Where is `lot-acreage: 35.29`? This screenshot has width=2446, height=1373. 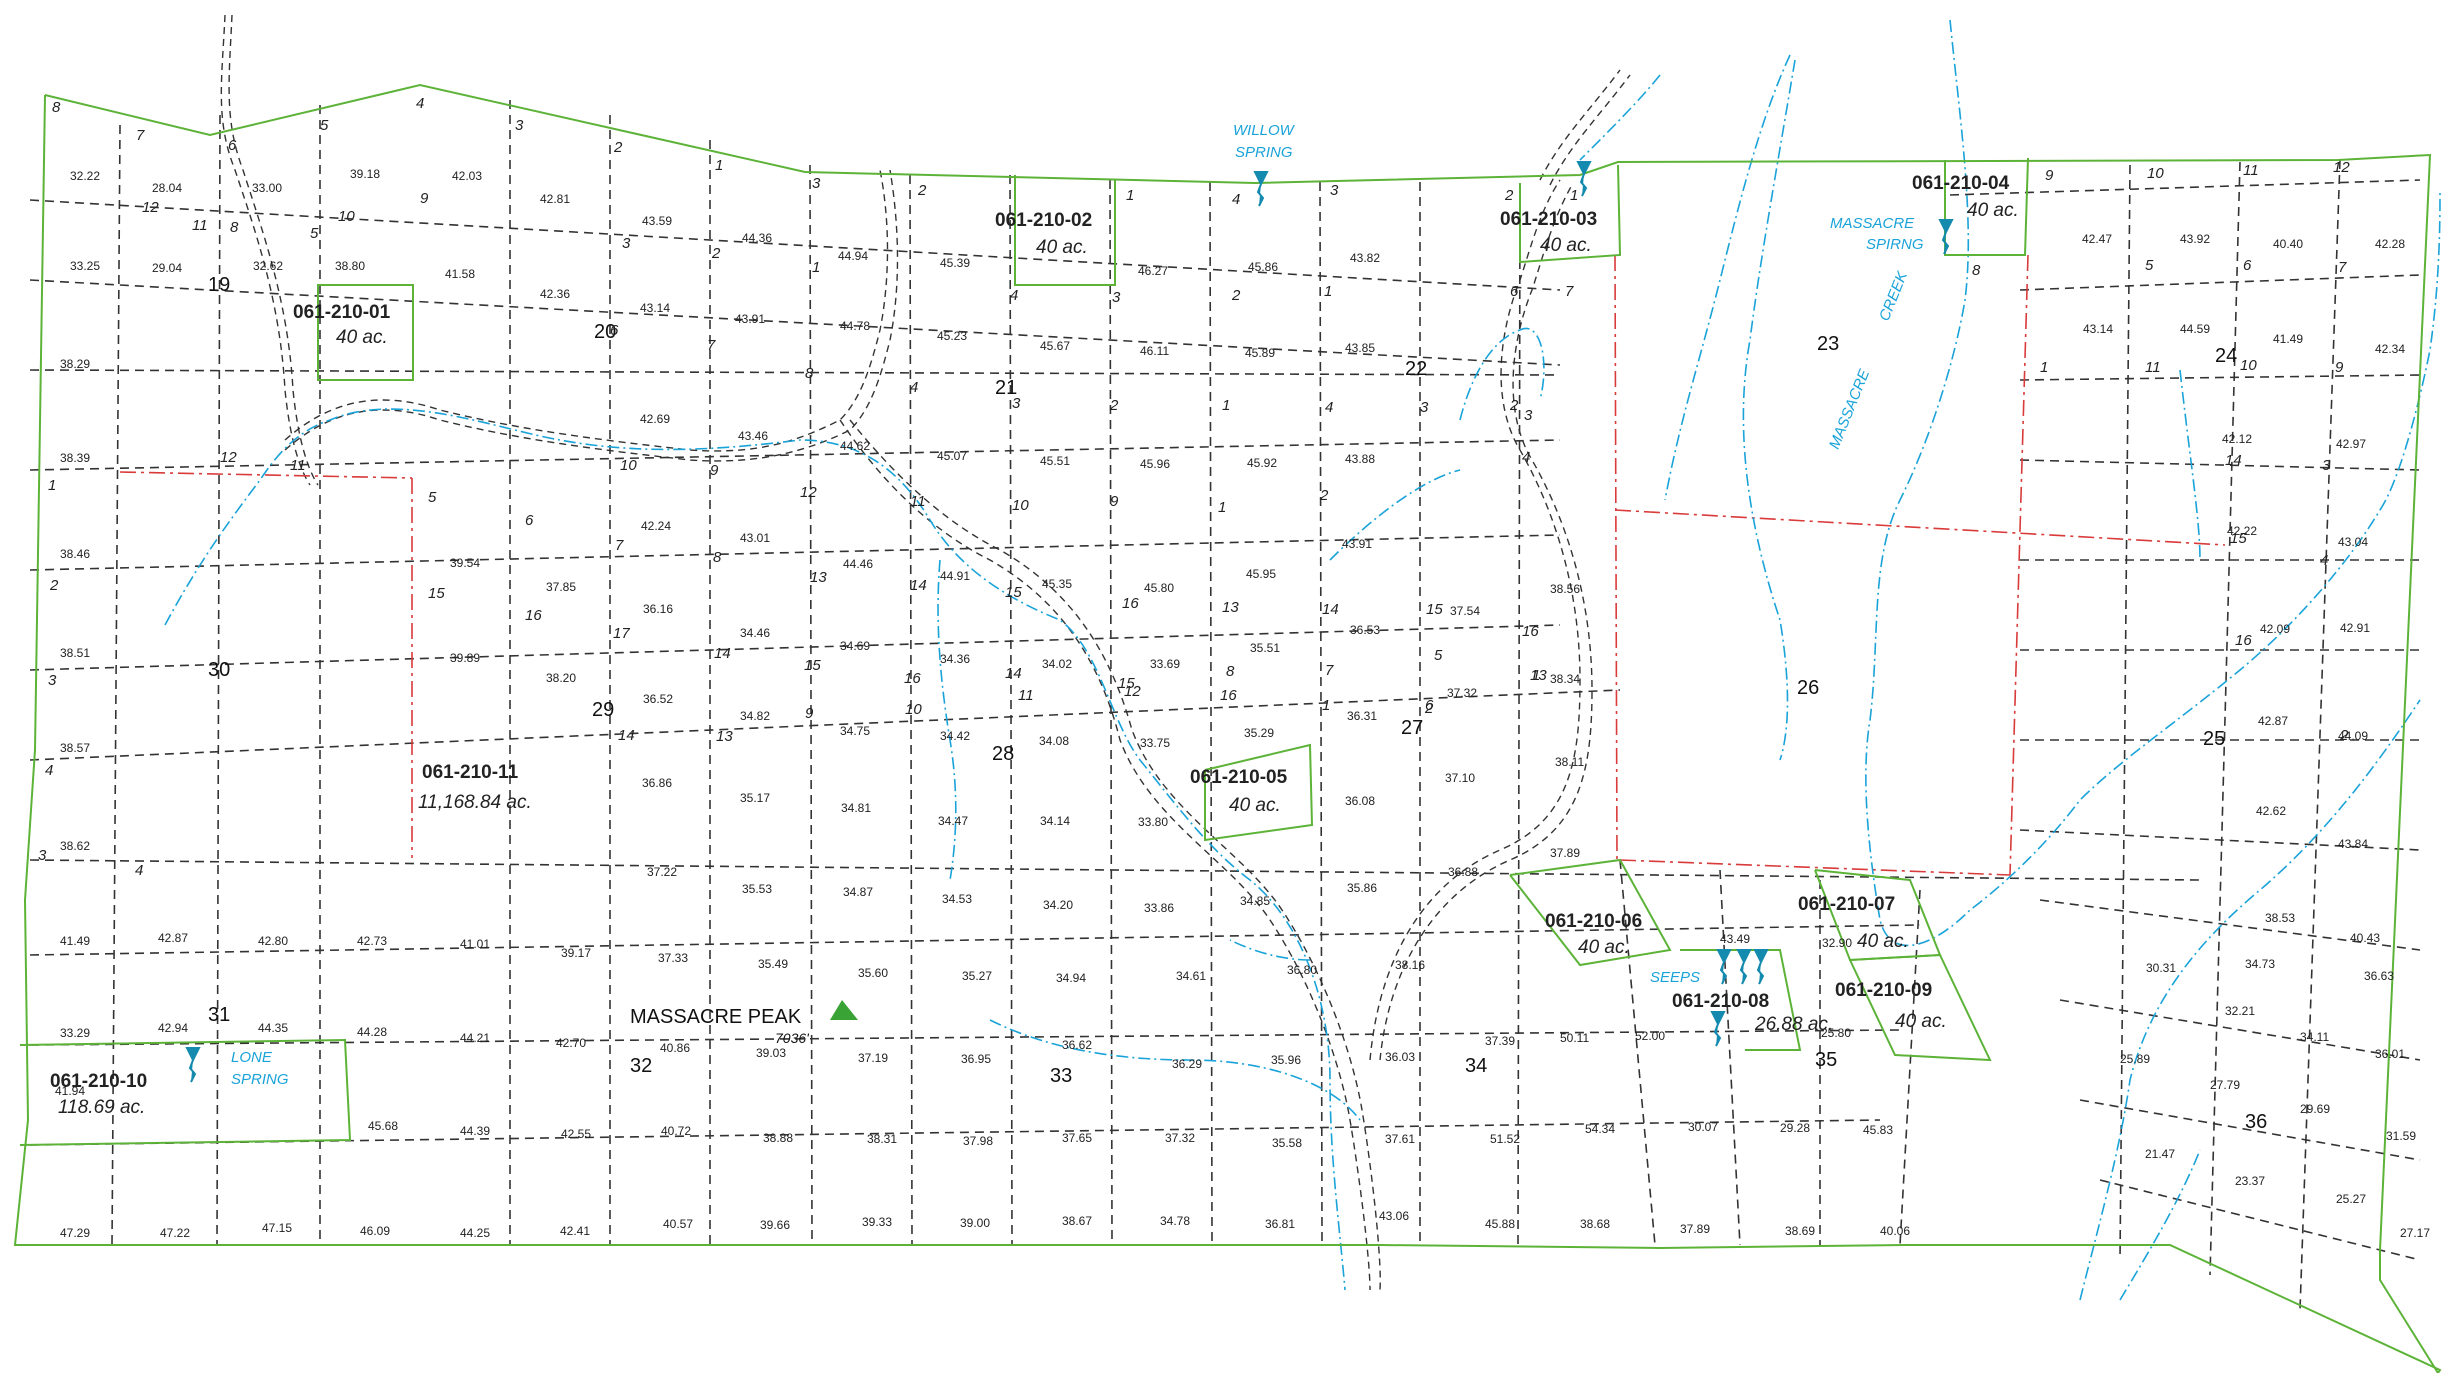
lot-acreage: 35.29 is located at coordinates (1259, 733).